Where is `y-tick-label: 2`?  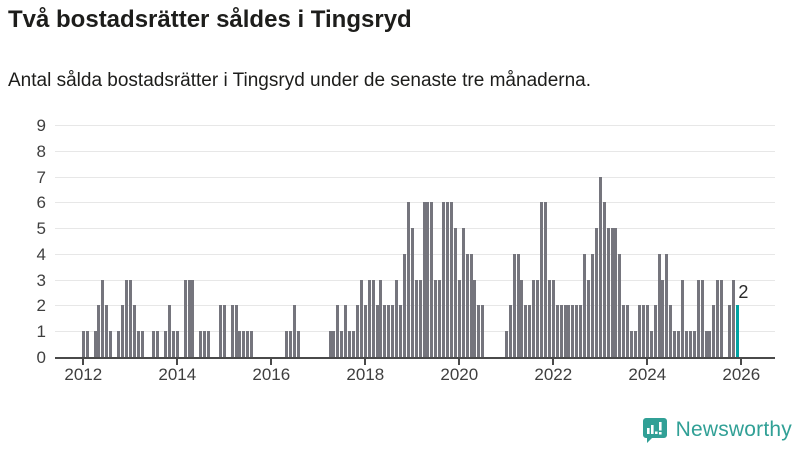
y-tick-label: 2 is located at coordinates (41, 306).